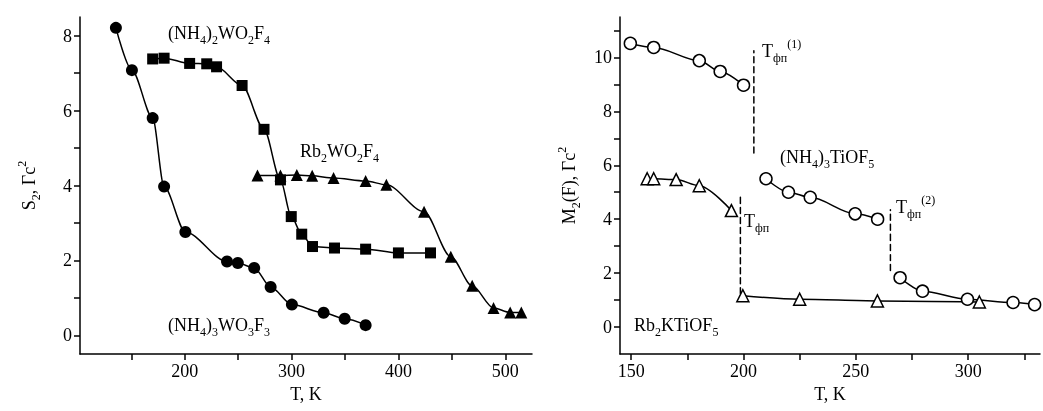  What do you see at coordinates (856, 371) in the screenshot?
I see `x-tick-label: 250` at bounding box center [856, 371].